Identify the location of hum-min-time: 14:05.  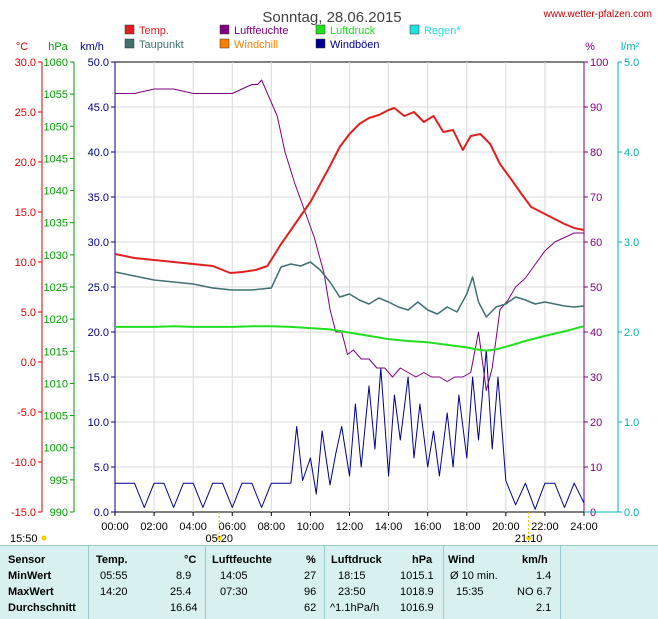
(234, 576).